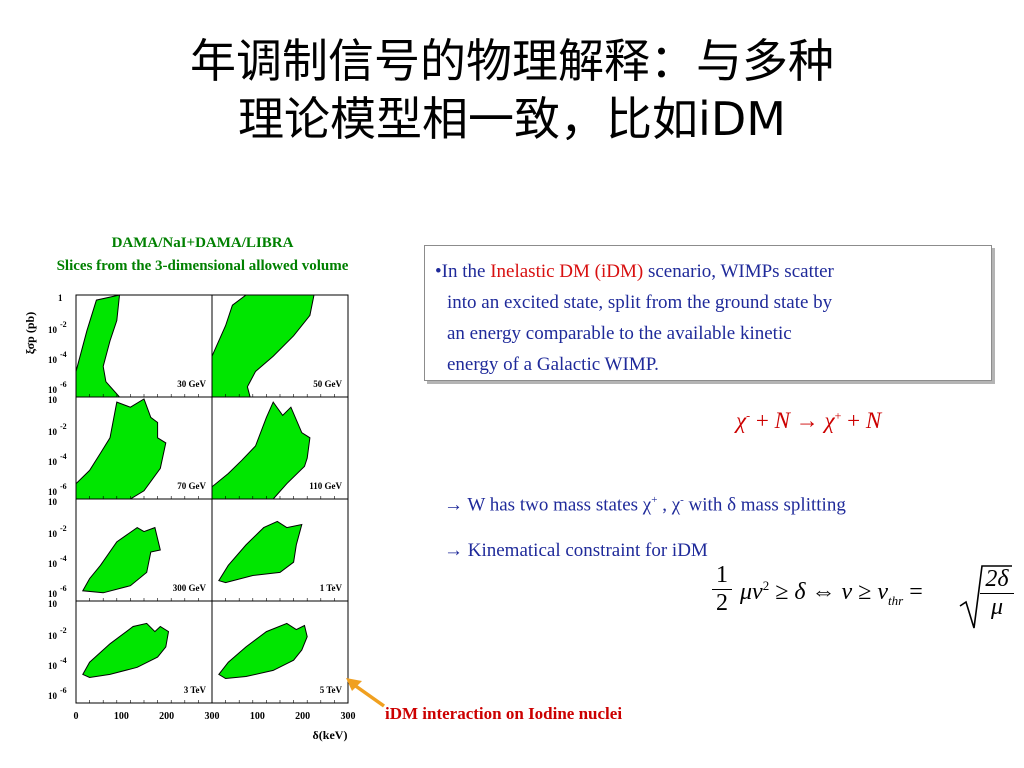 This screenshot has width=1024, height=768. Describe the element at coordinates (330, 735) in the screenshot. I see `x-axis-label: δ(keV)` at that location.